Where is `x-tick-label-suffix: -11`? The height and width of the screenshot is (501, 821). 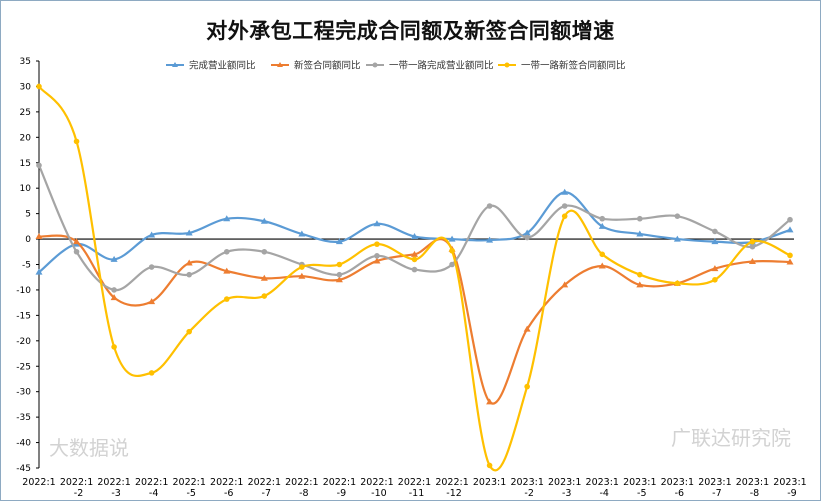 x-tick-label-suffix: -11 is located at coordinates (417, 493).